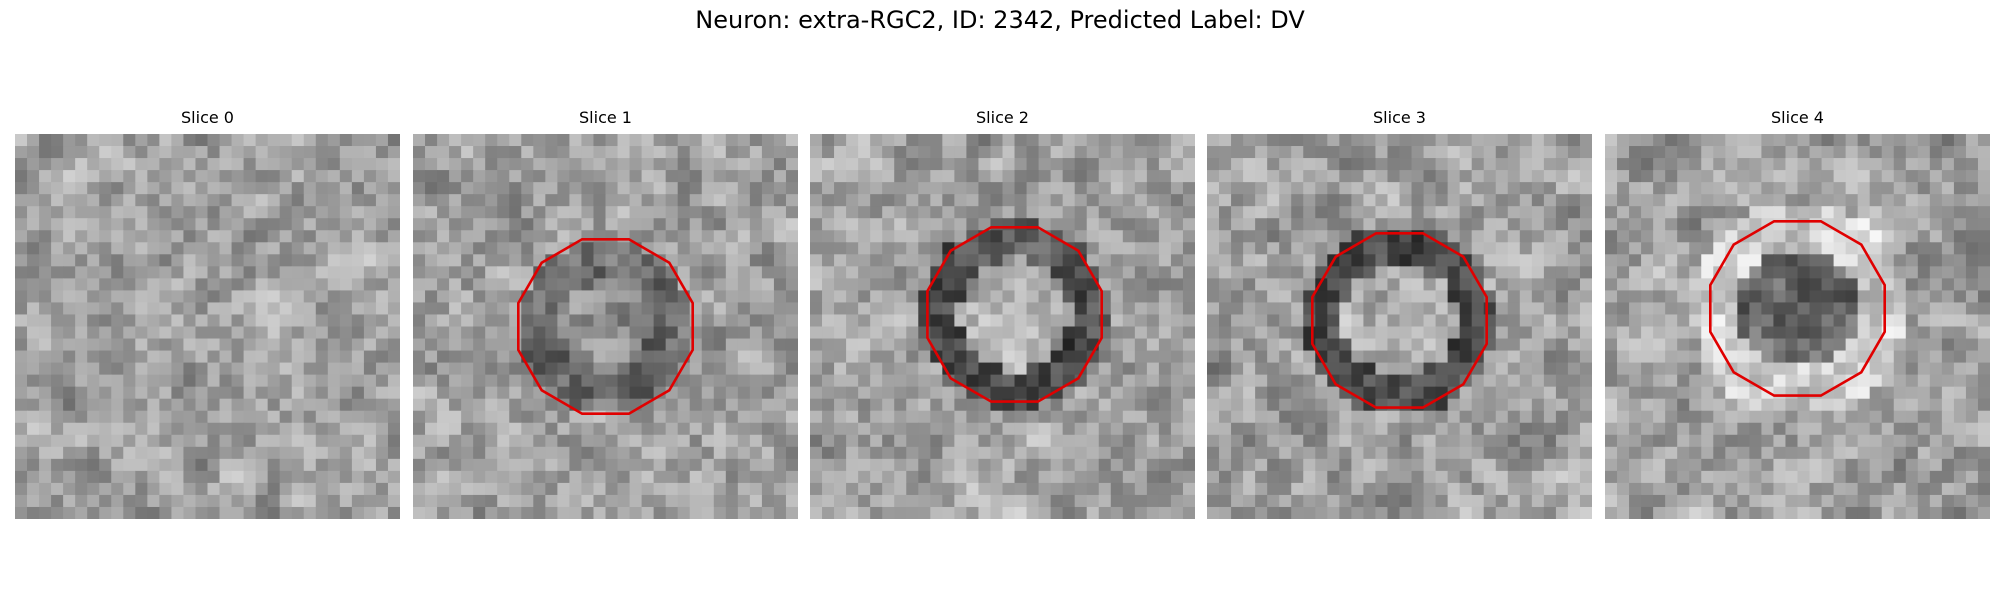  I want to click on panel-title: Slice 4, so click(1797, 117).